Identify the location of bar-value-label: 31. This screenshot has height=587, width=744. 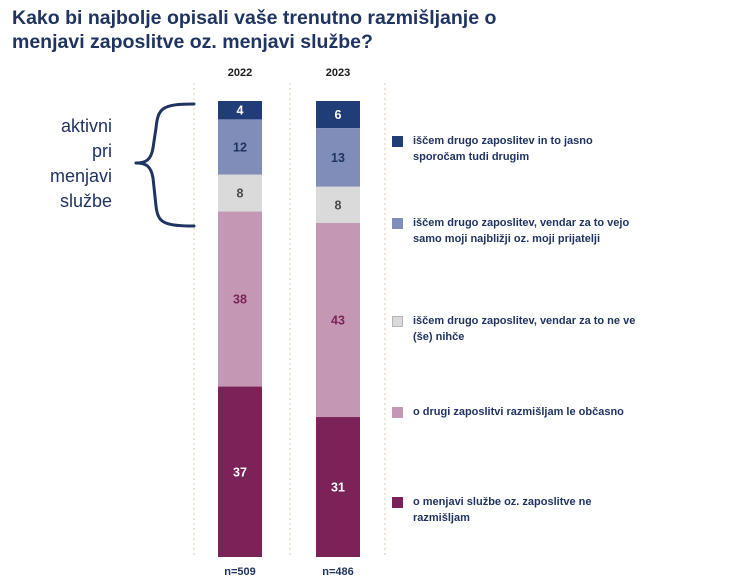
(338, 488).